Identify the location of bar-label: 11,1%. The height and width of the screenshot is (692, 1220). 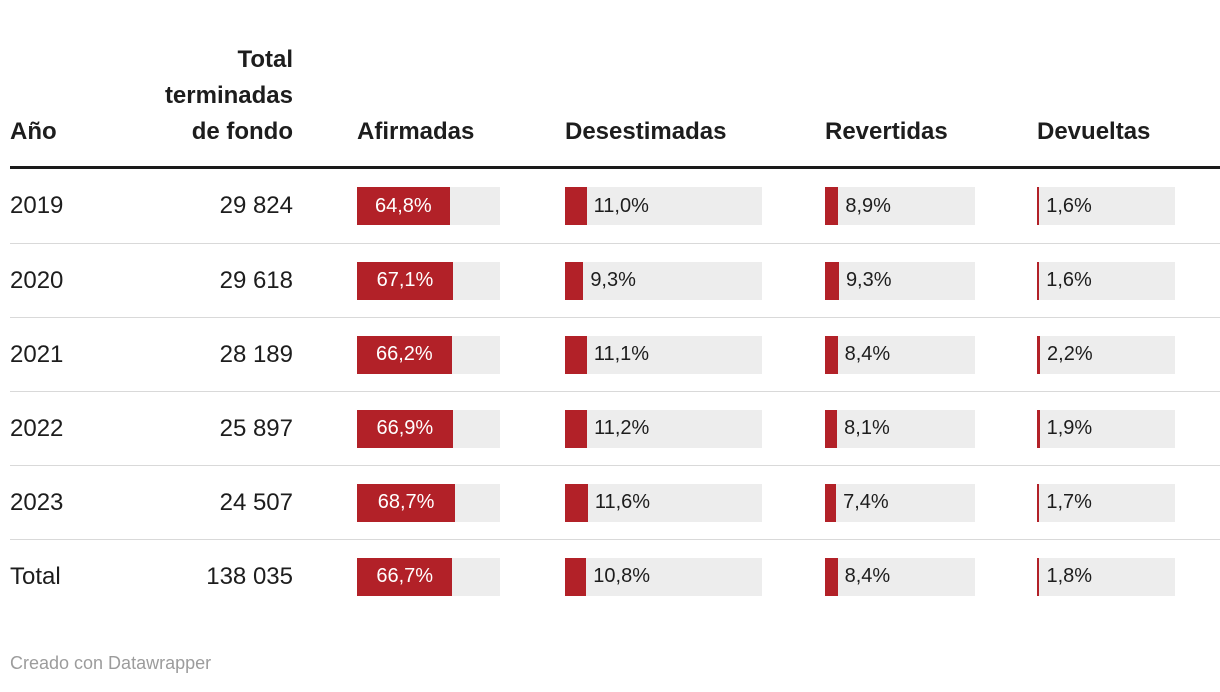
(621, 354).